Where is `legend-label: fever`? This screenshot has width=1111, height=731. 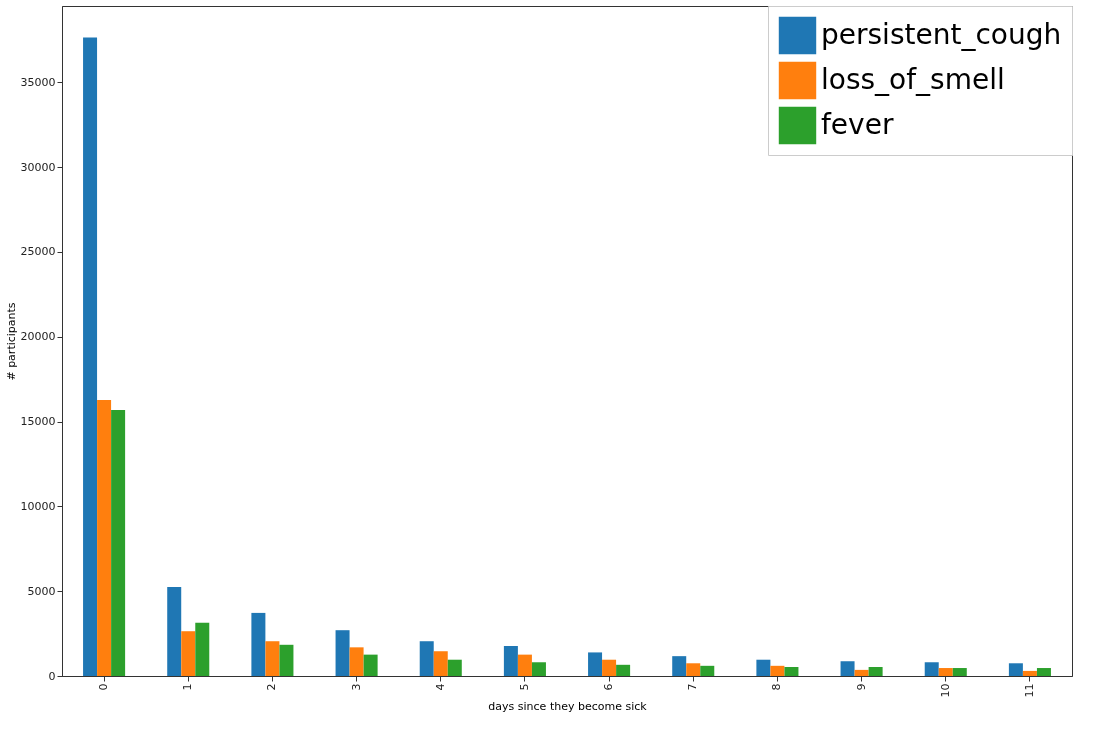
legend-label: fever is located at coordinates (857, 124).